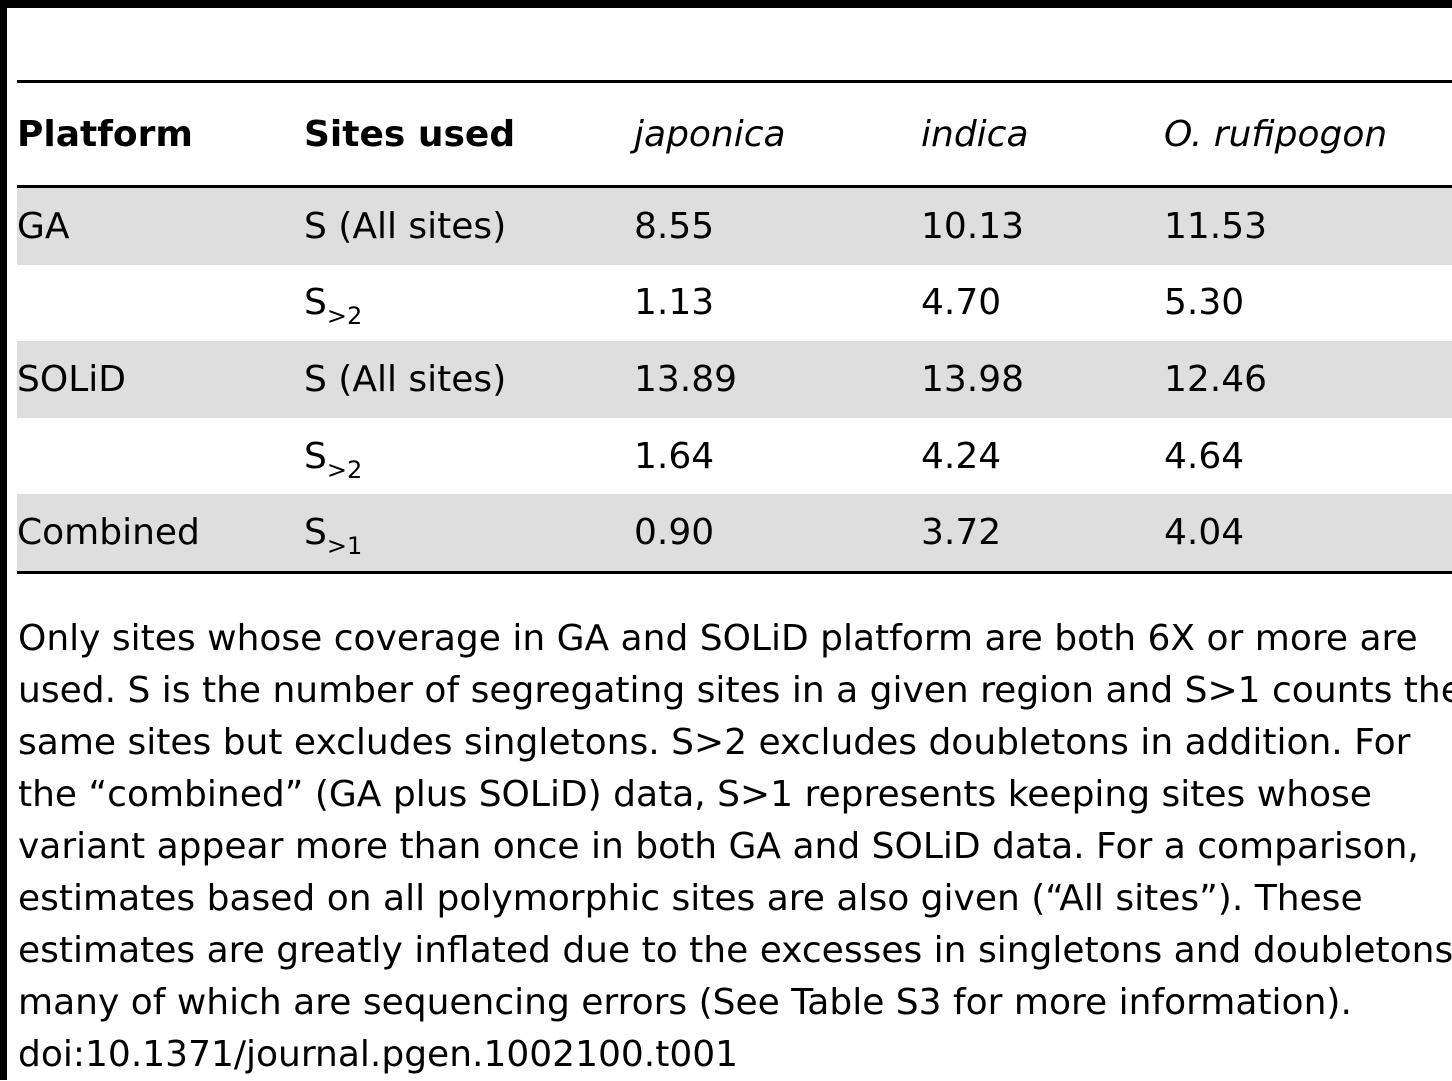 This screenshot has height=1081, width=1452. Describe the element at coordinates (710, 134) in the screenshot. I see `header-japonica: japonica` at that location.